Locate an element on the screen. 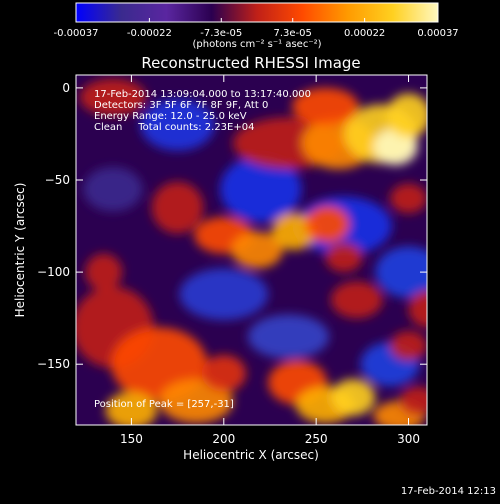  colorbar-tick-label: -0.00022 is located at coordinates (149, 33).